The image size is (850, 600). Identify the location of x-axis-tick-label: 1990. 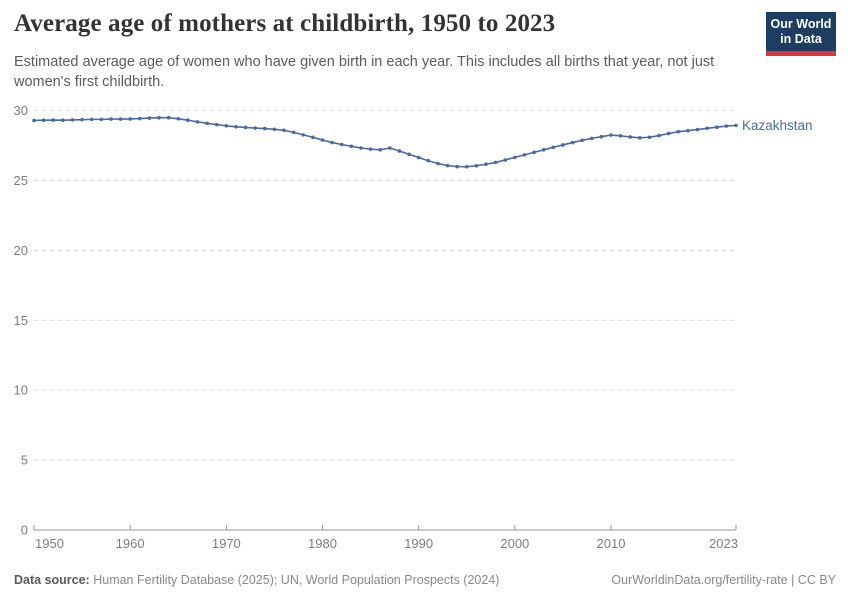
(418, 543).